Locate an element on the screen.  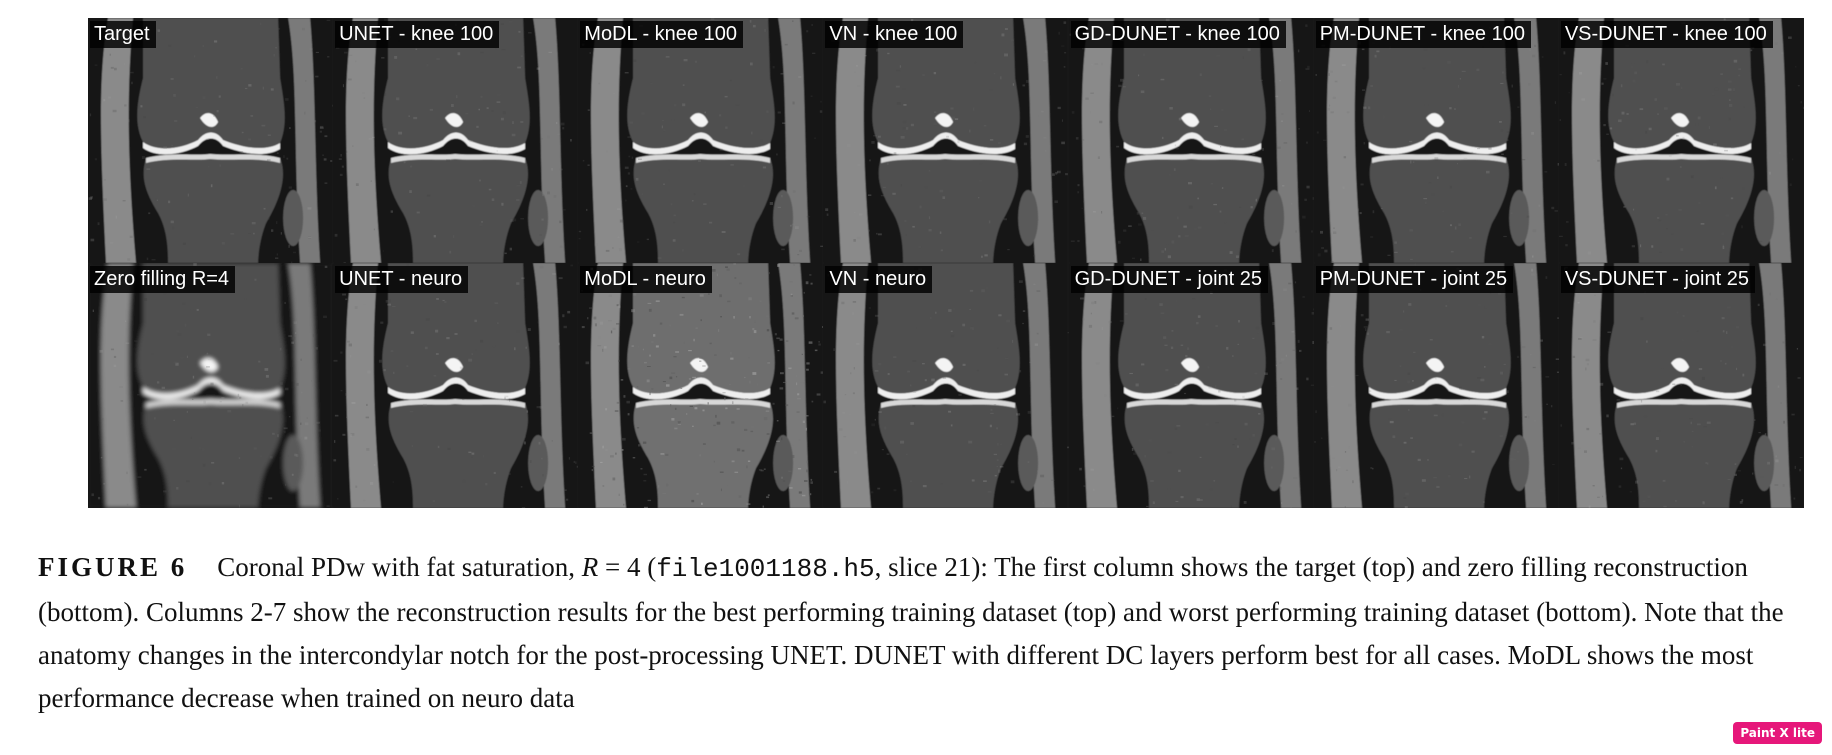
panel-unet-knee: UNET - knee 100 is located at coordinates (456, 140).